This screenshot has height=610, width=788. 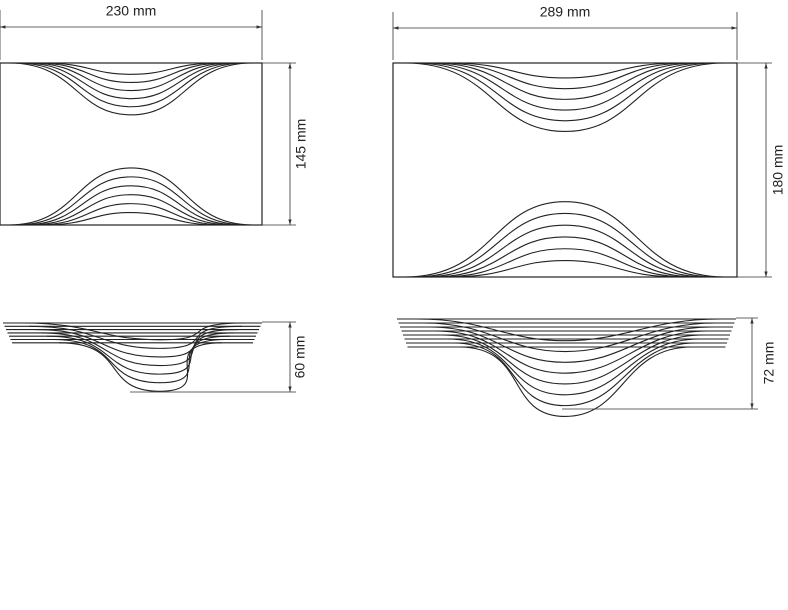 I want to click on depth-label: 72 mm, so click(x=769, y=363).